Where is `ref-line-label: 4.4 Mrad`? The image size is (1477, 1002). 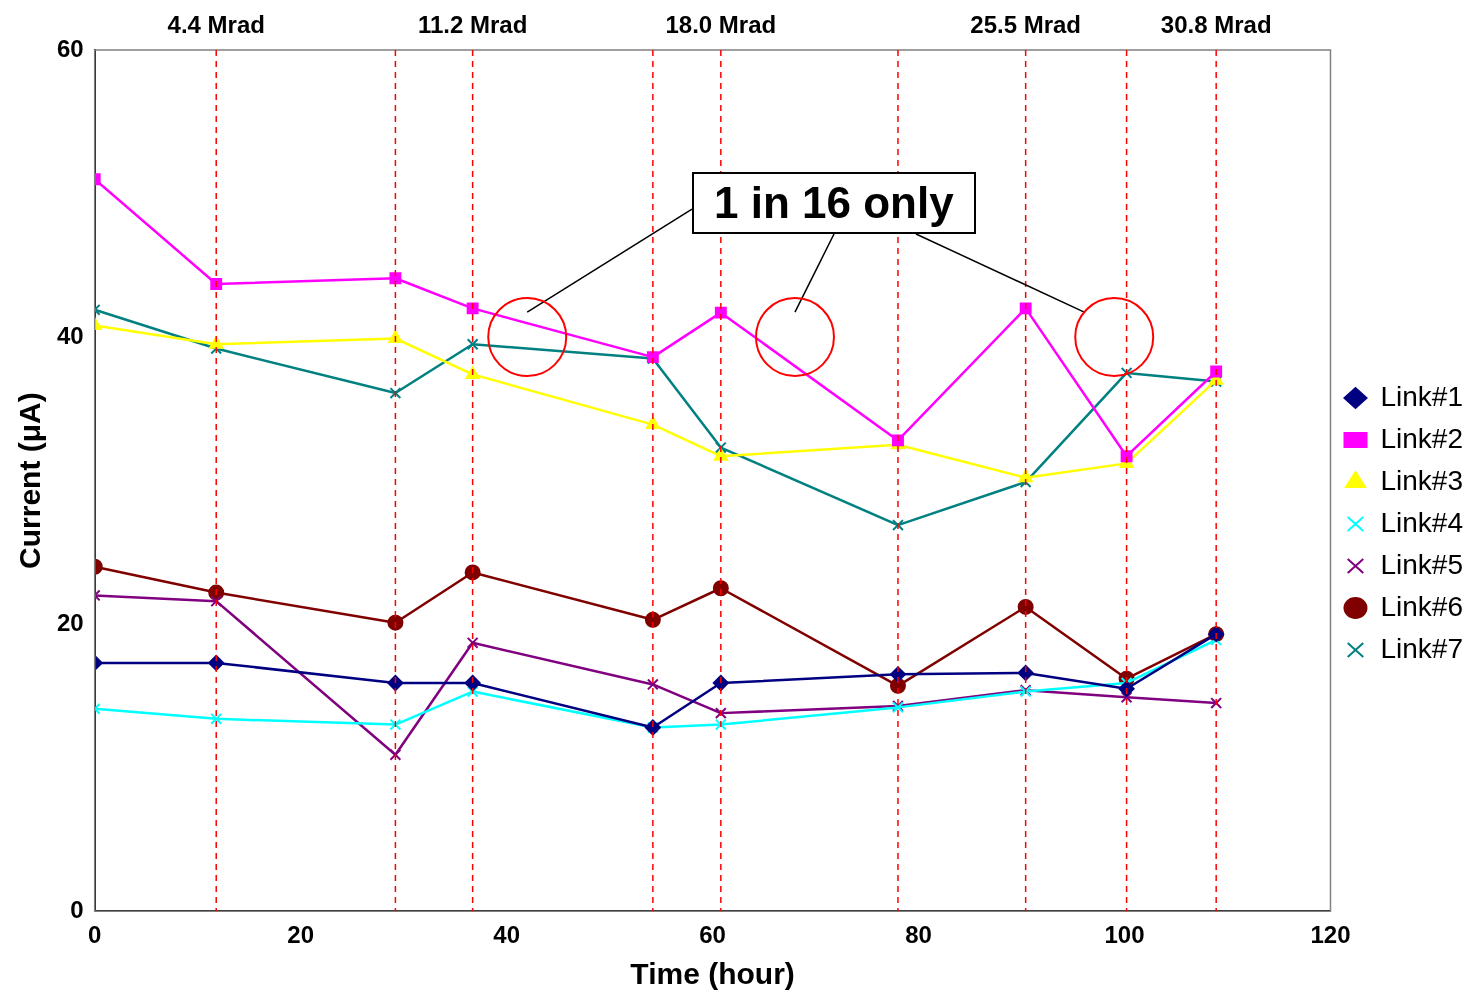
ref-line-label: 4.4 Mrad is located at coordinates (216, 24).